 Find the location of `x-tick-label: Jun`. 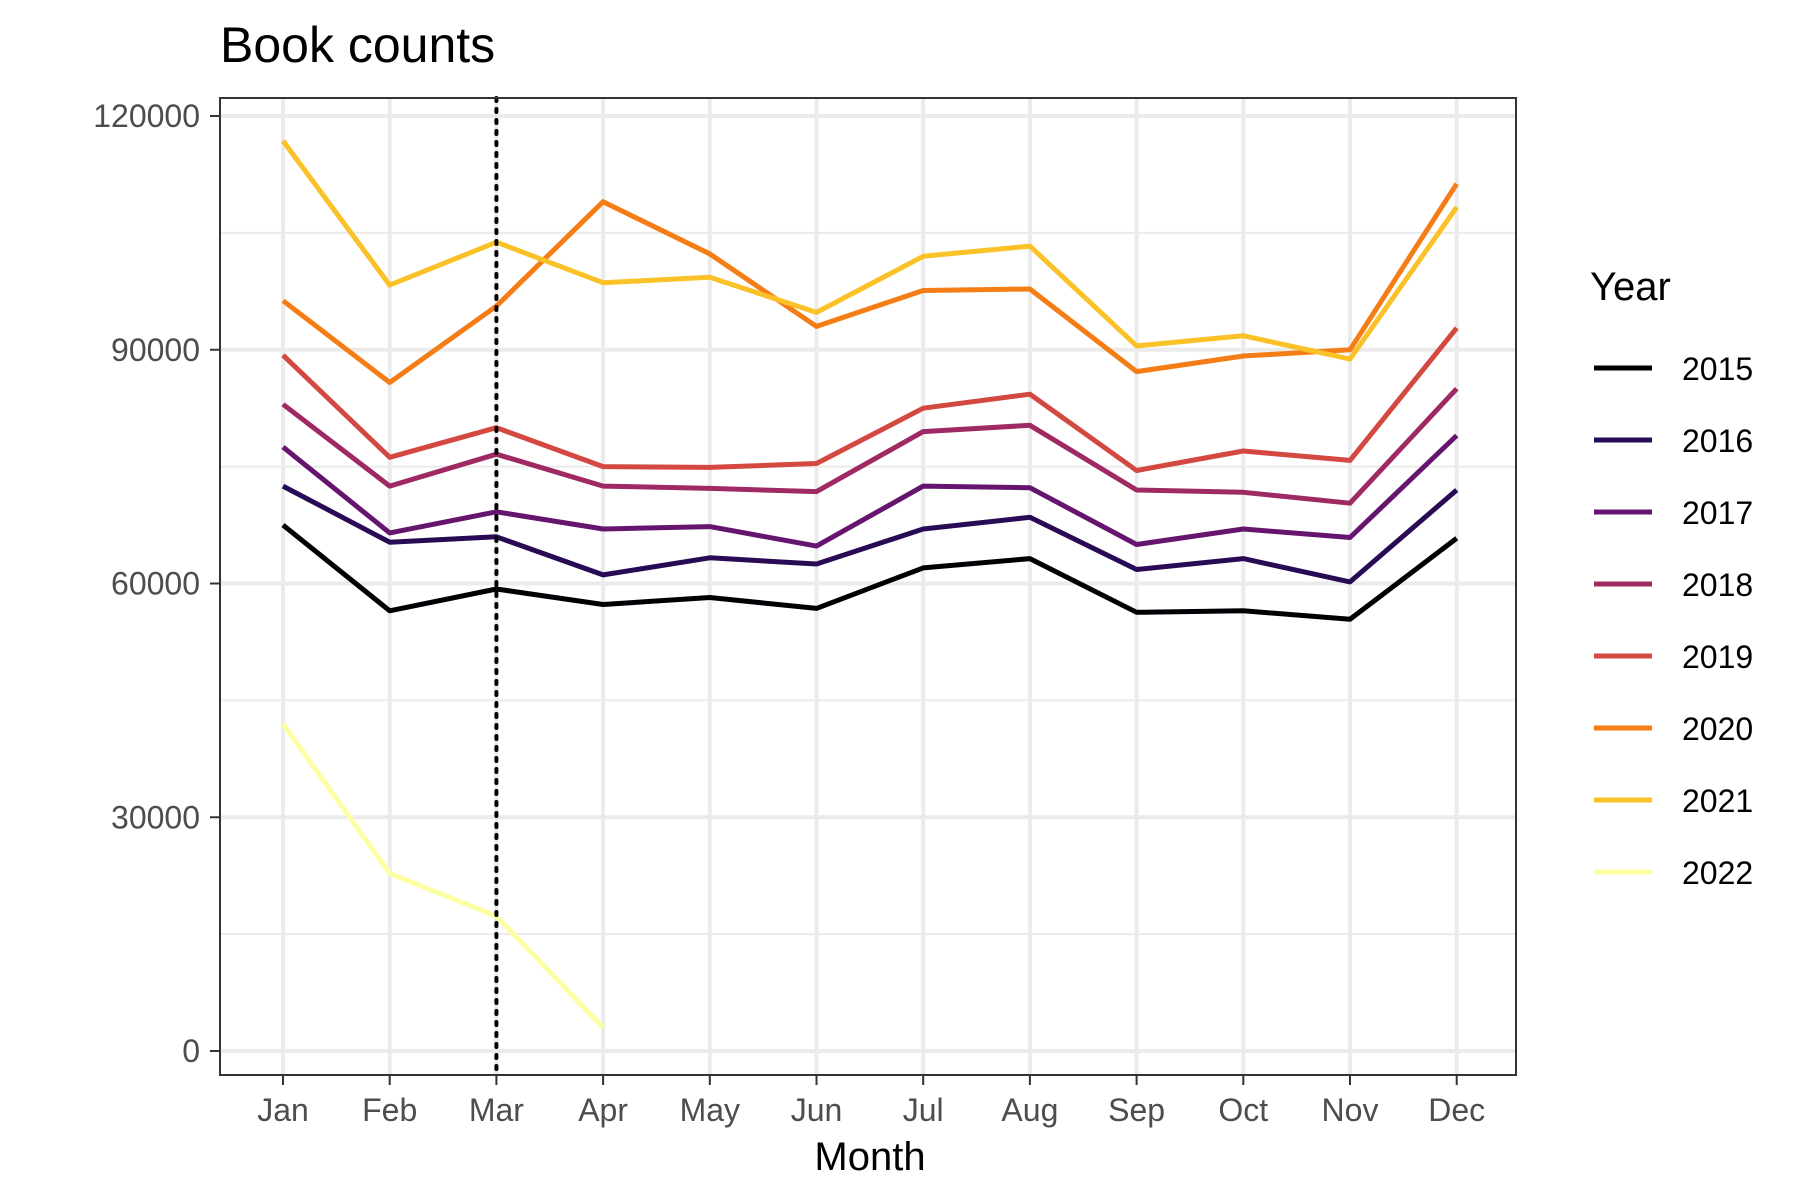

x-tick-label: Jun is located at coordinates (817, 1110).